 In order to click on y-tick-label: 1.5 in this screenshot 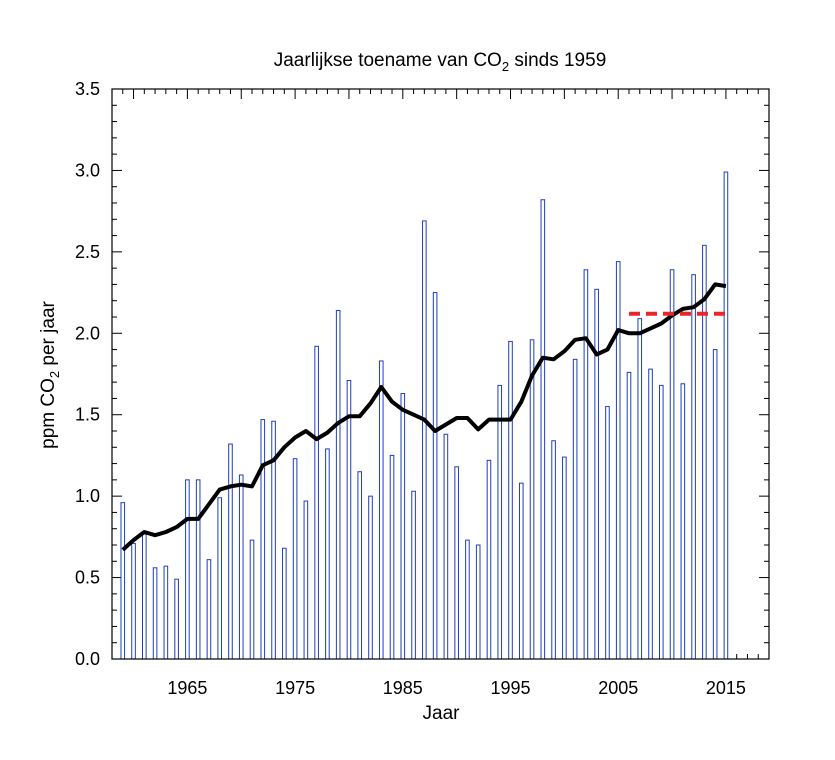, I will do `click(87, 415)`.